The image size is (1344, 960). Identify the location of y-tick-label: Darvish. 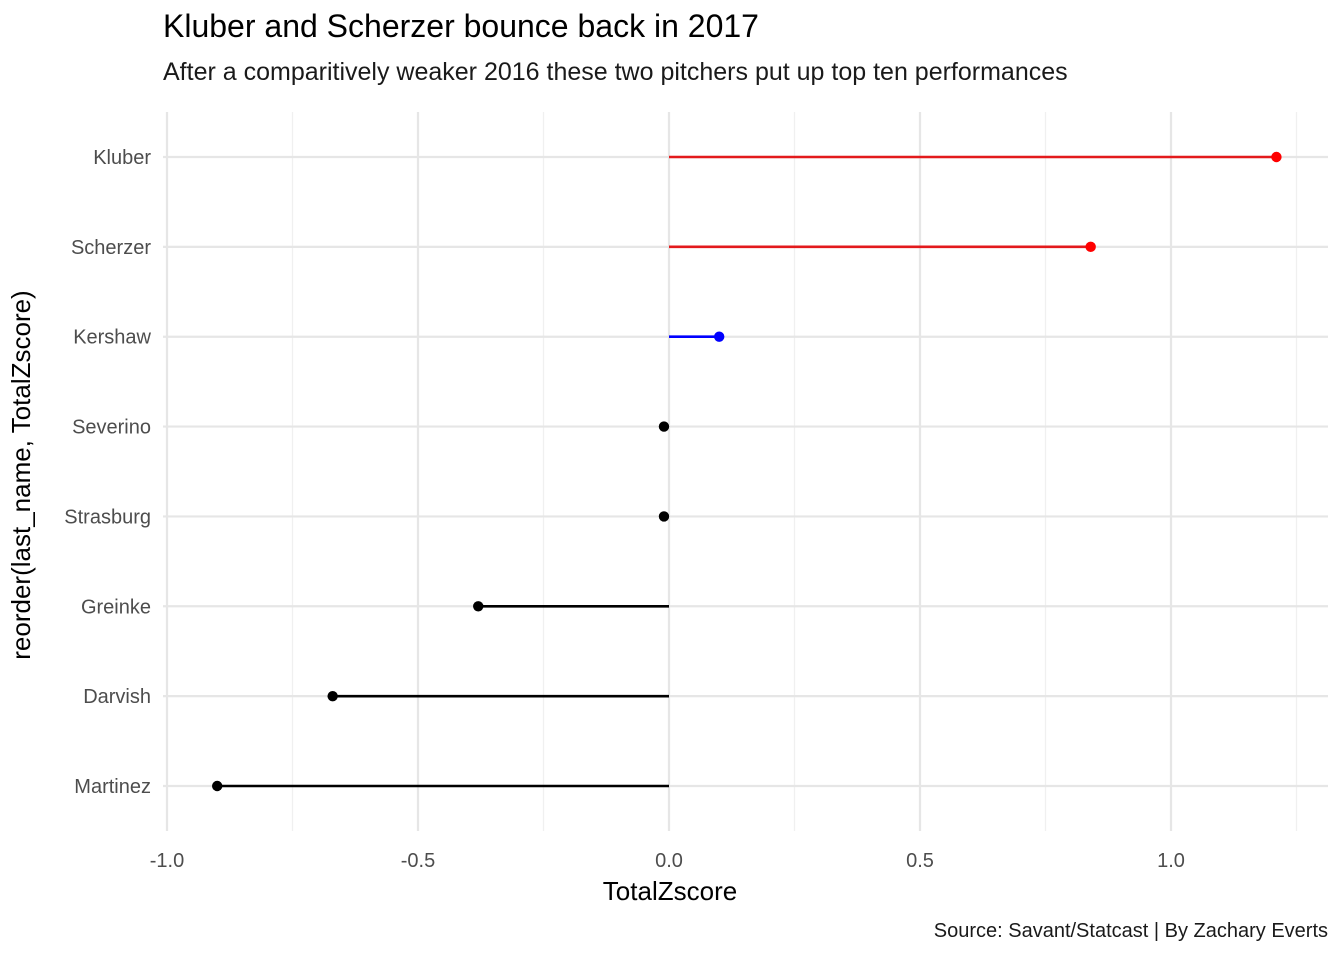
(117, 697).